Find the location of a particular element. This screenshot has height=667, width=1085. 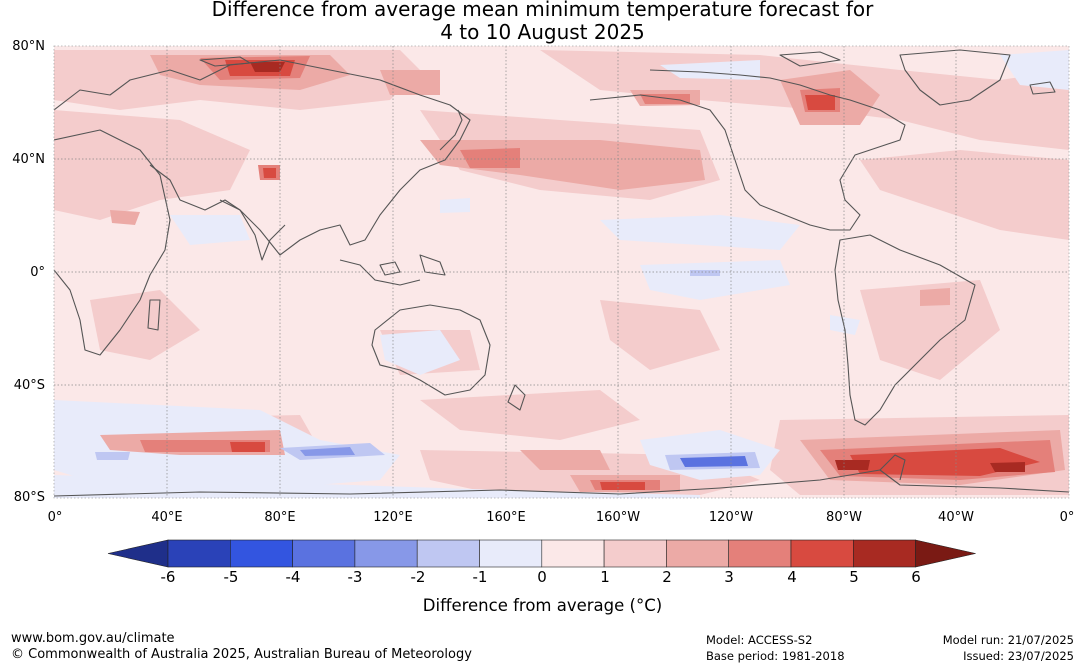

colorbar-extend-low is located at coordinates (138, 553).